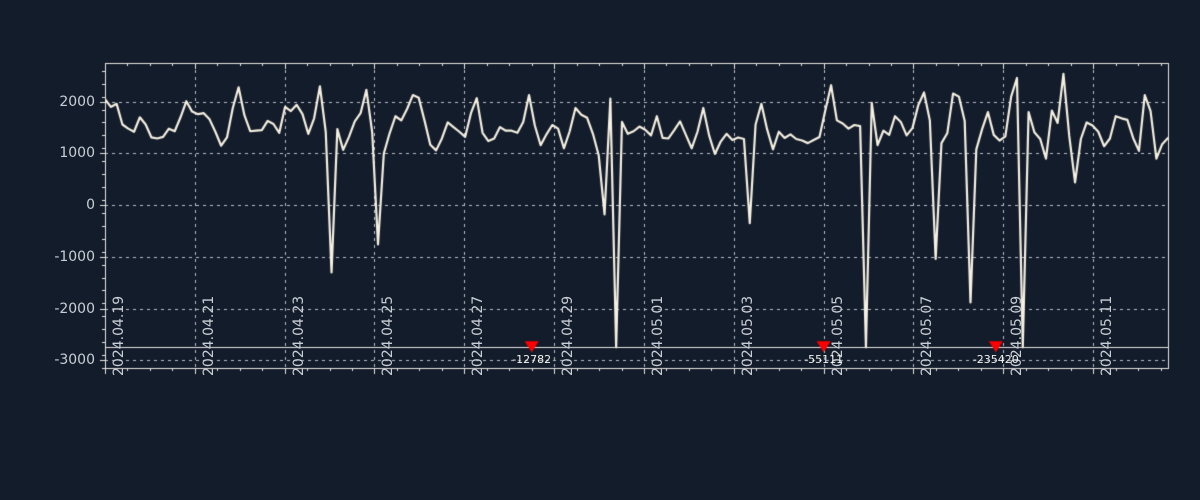 The height and width of the screenshot is (500, 1200). What do you see at coordinates (532, 360) in the screenshot?
I see `annotation-label: -12782` at bounding box center [532, 360].